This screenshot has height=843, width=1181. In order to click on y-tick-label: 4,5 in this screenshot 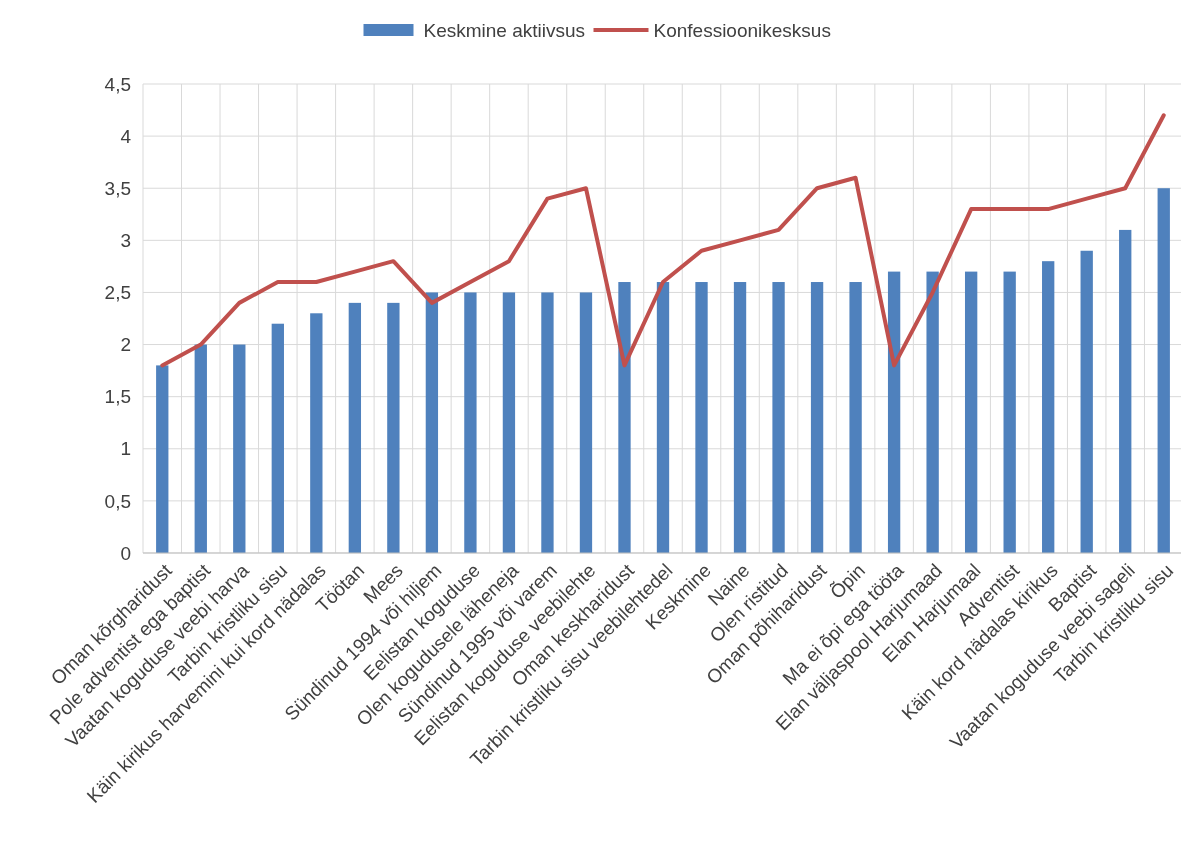, I will do `click(117, 84)`.